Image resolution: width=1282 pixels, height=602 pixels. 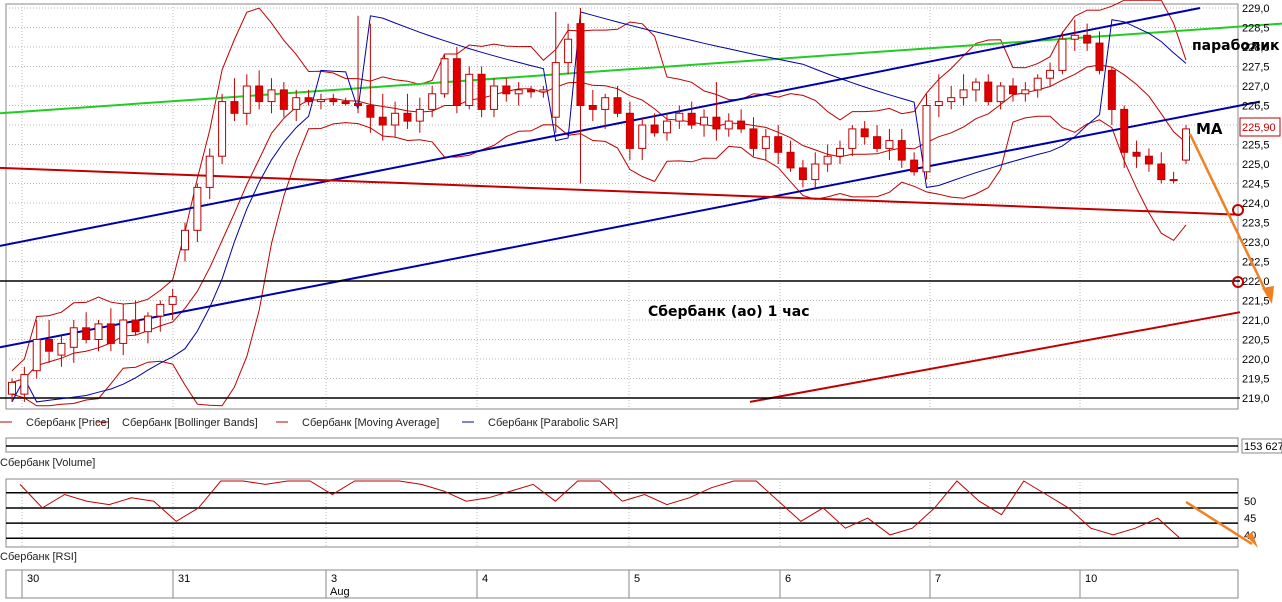 What do you see at coordinates (1256, 224) in the screenshot?
I see `price-tick-label: 223,5` at bounding box center [1256, 224].